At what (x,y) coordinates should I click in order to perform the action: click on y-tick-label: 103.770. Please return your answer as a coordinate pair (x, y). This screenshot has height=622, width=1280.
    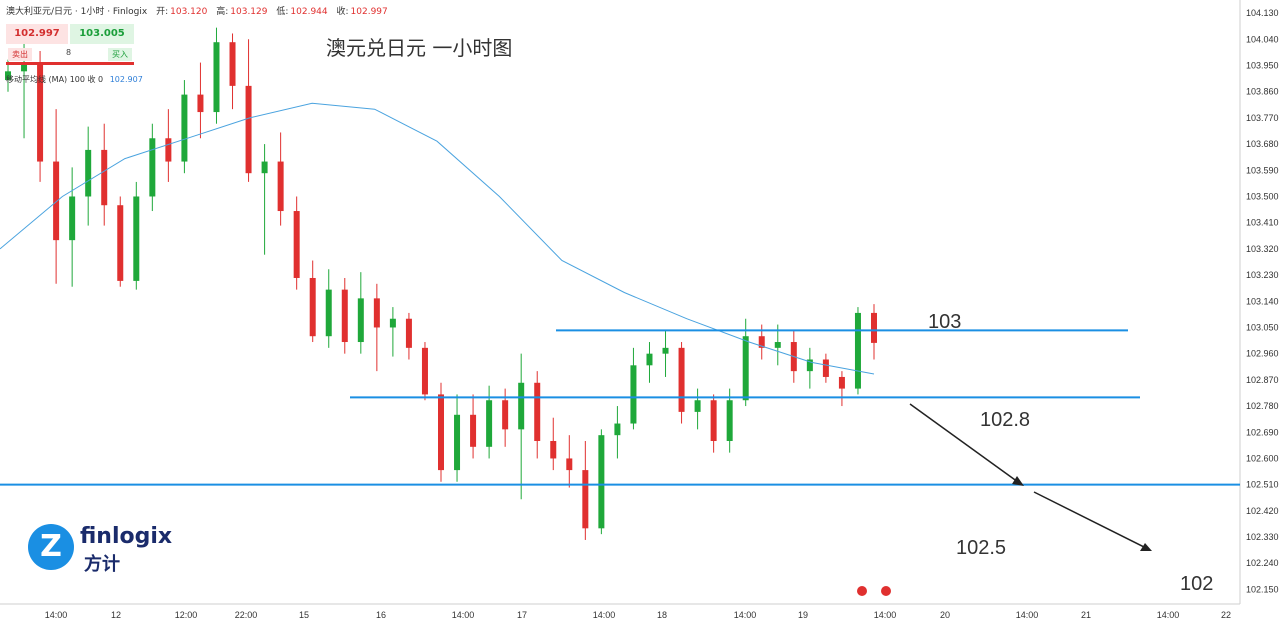
    Looking at the image, I should click on (1262, 118).